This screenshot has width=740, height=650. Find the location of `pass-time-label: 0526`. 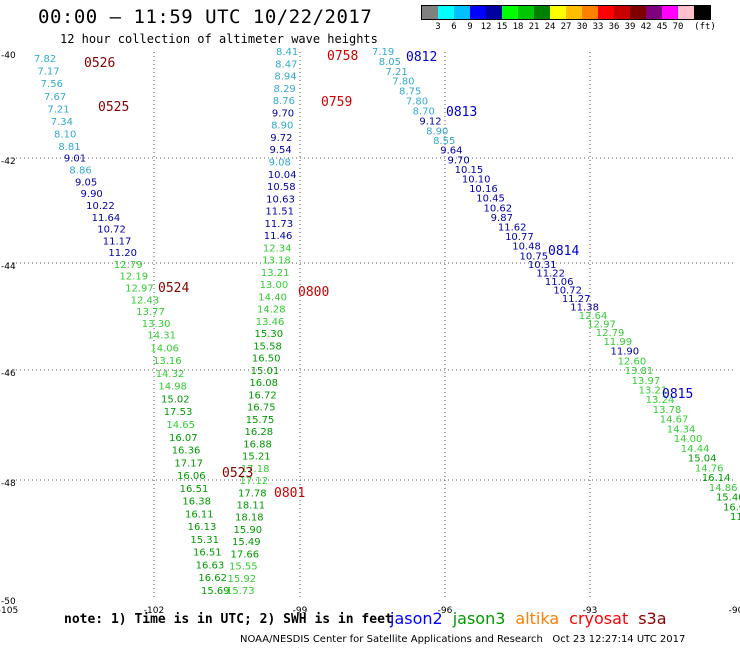

pass-time-label: 0526 is located at coordinates (99, 63).